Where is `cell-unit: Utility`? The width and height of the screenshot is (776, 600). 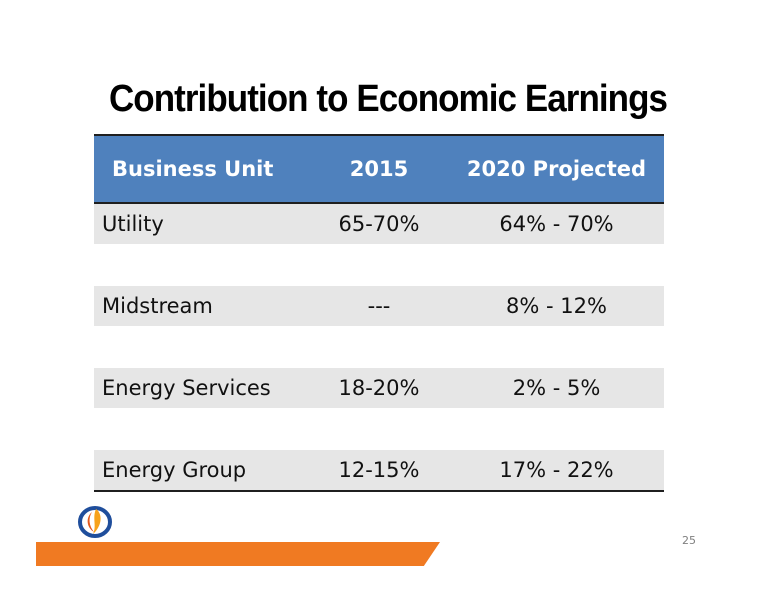 cell-unit: Utility is located at coordinates (133, 224).